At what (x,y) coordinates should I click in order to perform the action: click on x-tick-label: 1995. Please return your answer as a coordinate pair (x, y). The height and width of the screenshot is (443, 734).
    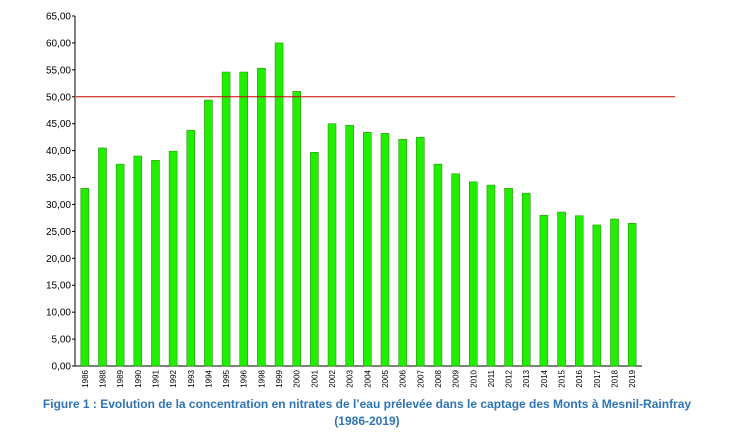
    Looking at the image, I should click on (226, 378).